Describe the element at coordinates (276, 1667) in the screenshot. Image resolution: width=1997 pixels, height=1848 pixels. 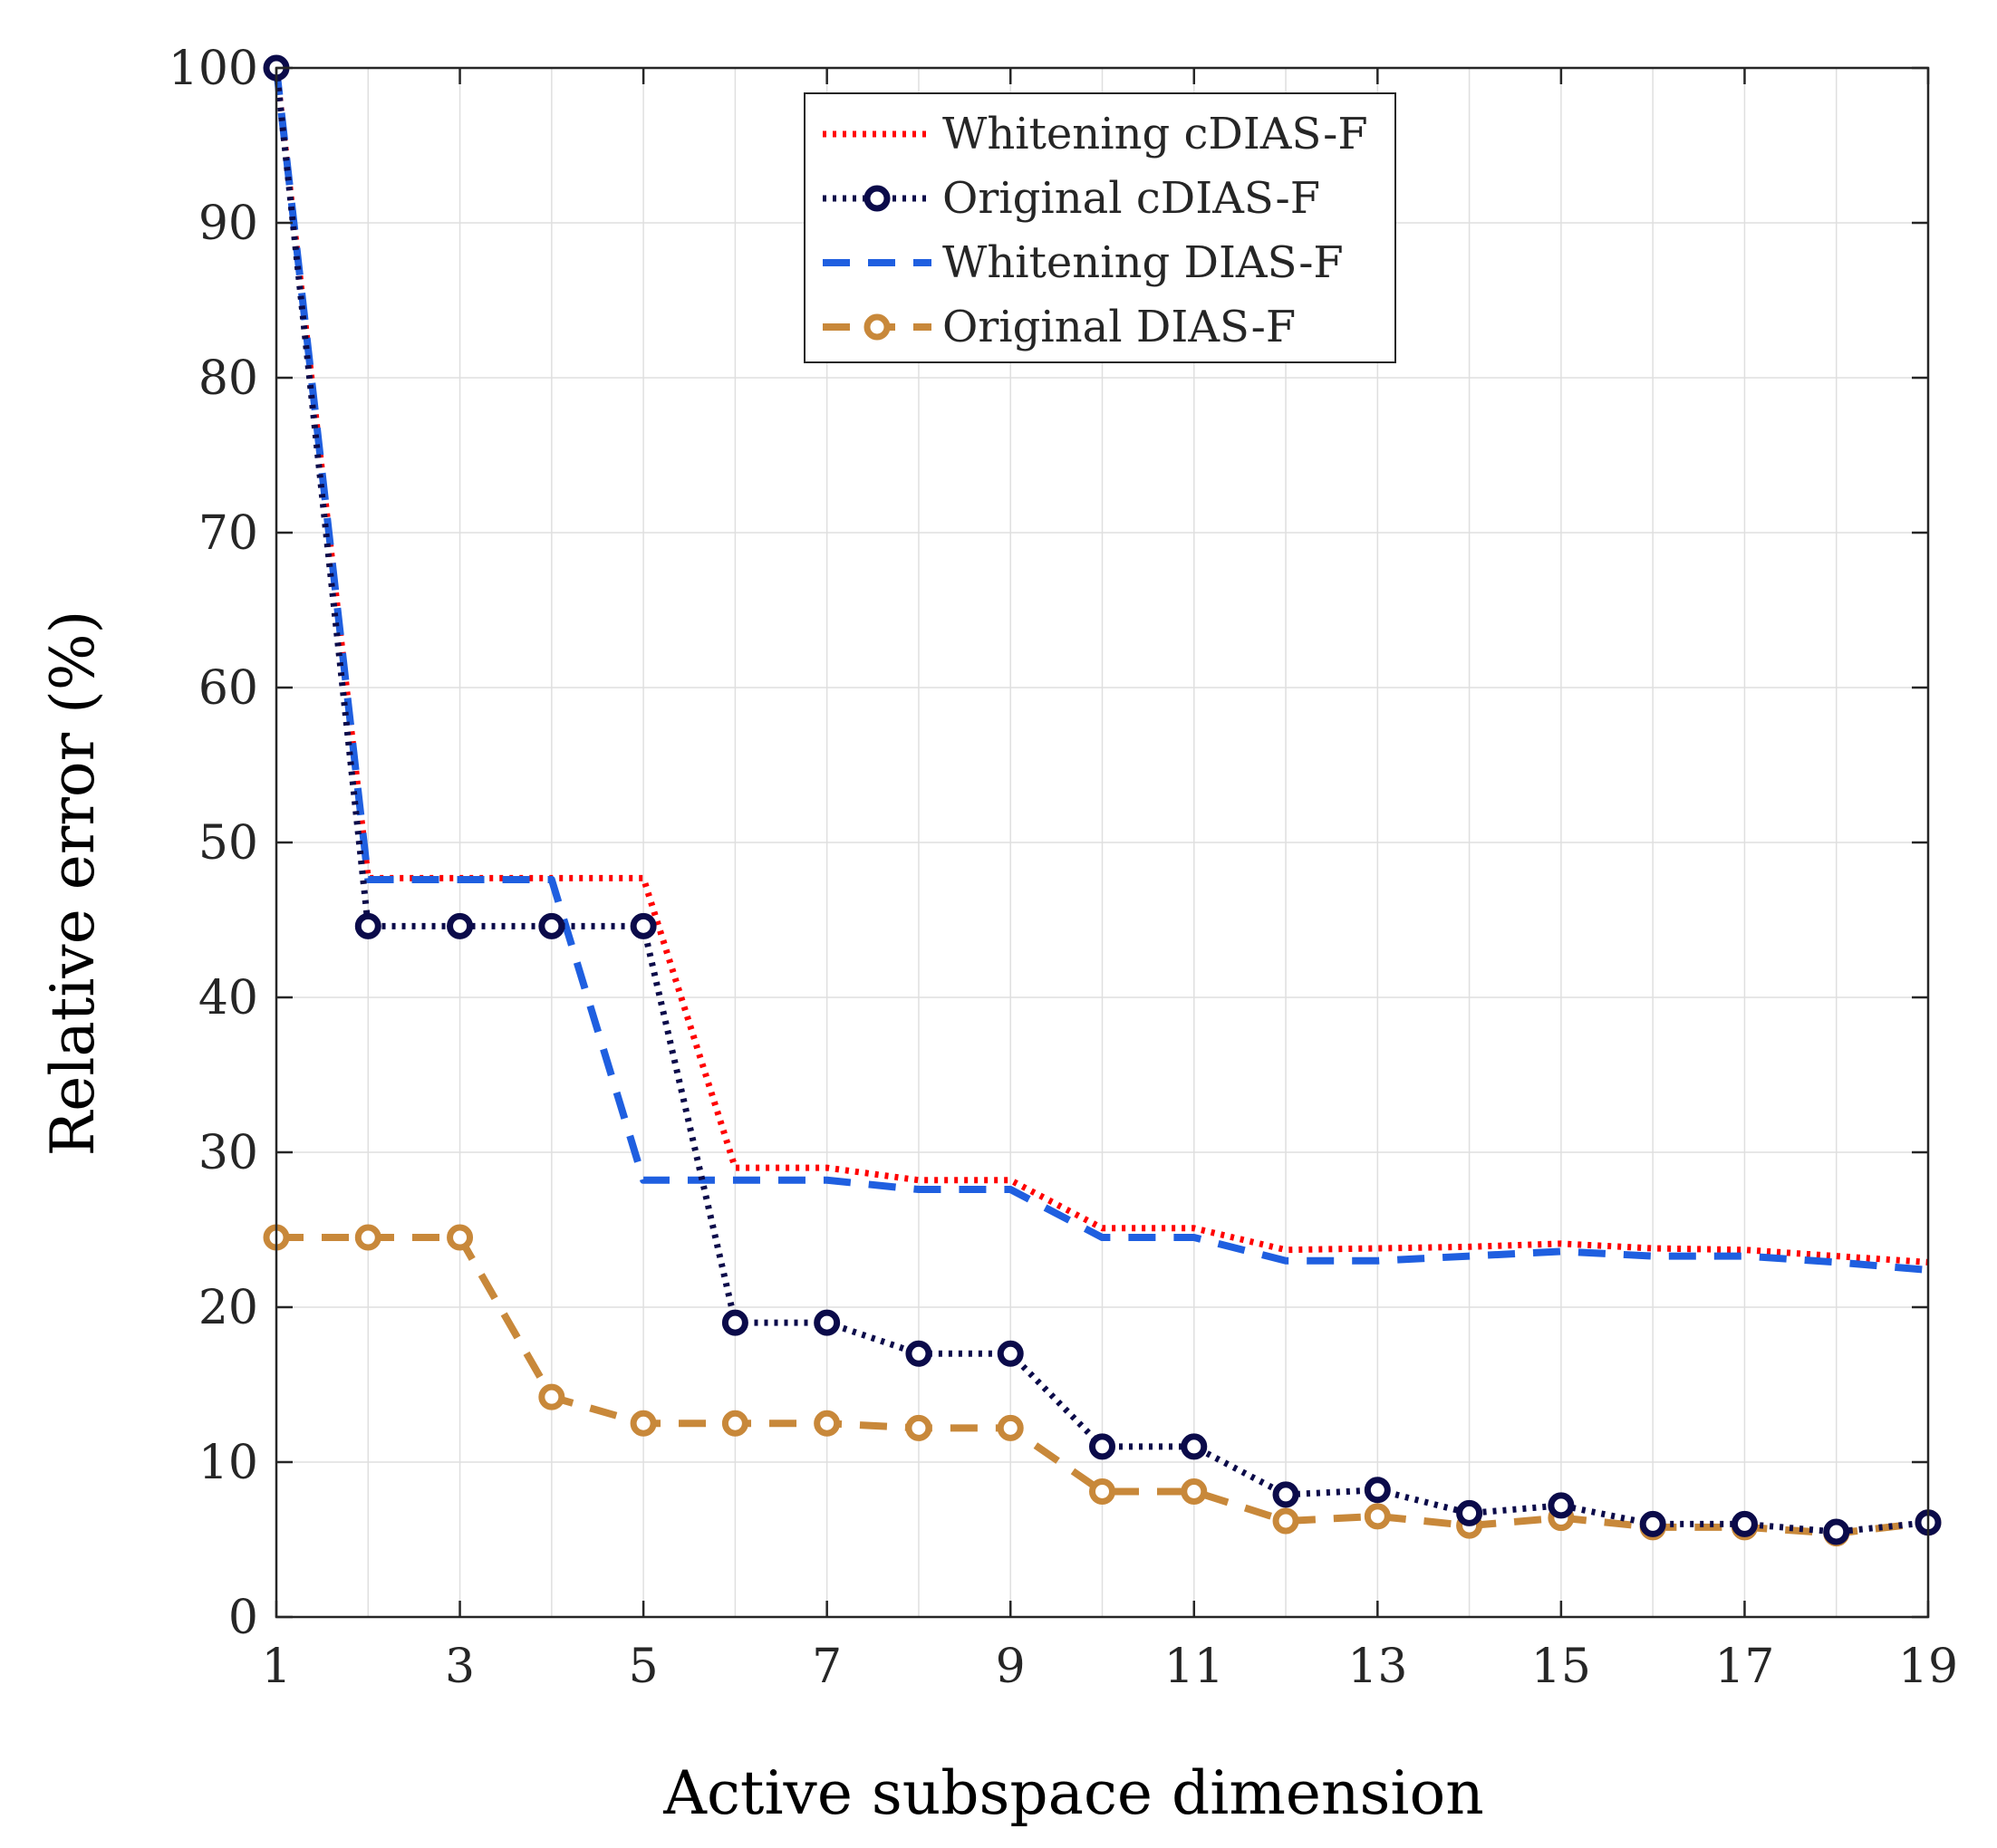
I see `x-tick-label: 1` at that location.